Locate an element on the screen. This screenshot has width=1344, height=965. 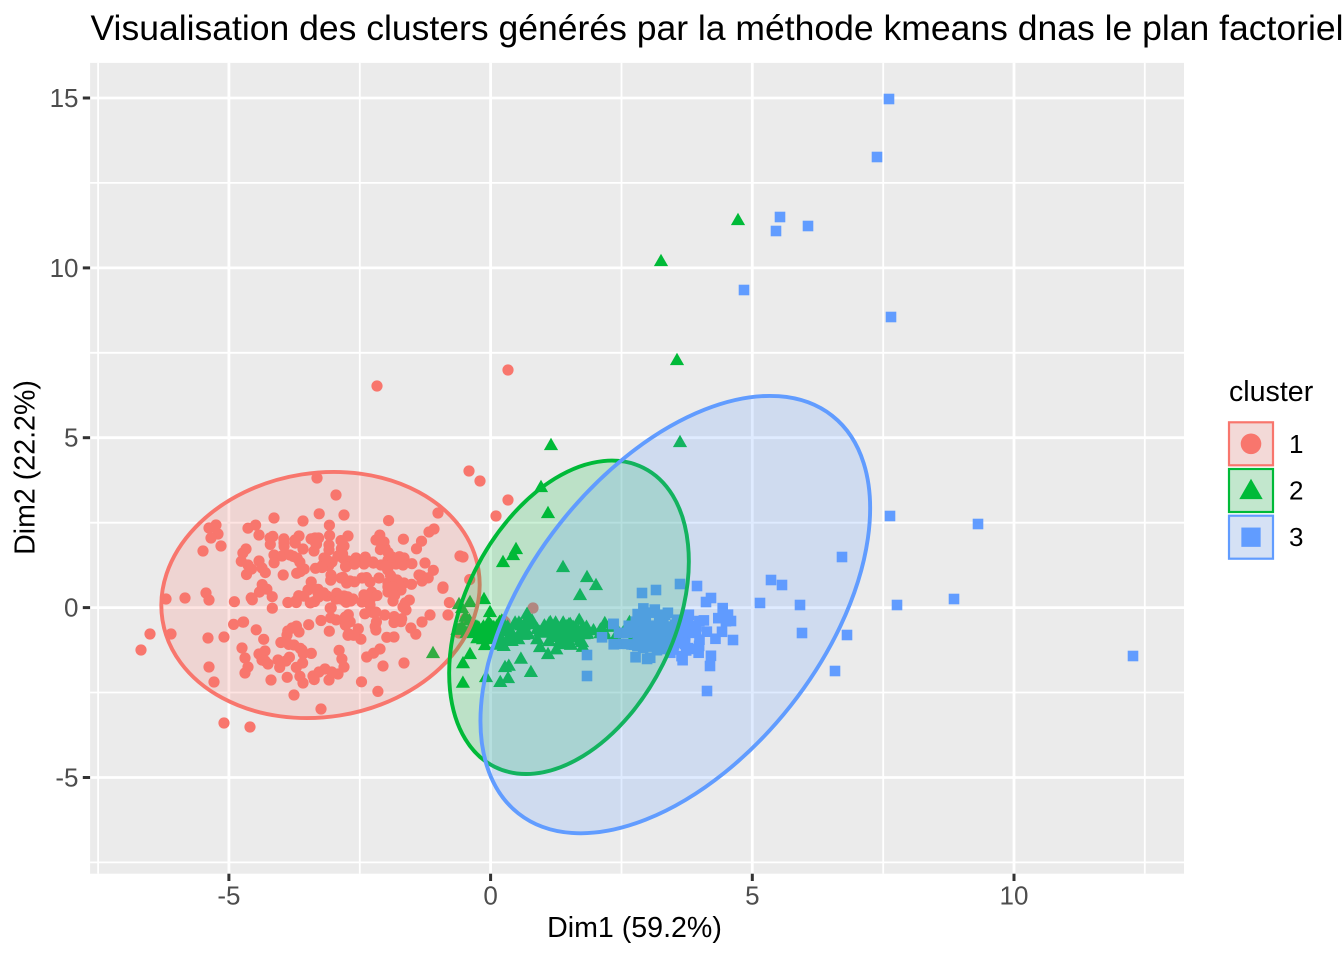
svg-text: Dim2 (22.2%) is located at coordinates (26, 467).